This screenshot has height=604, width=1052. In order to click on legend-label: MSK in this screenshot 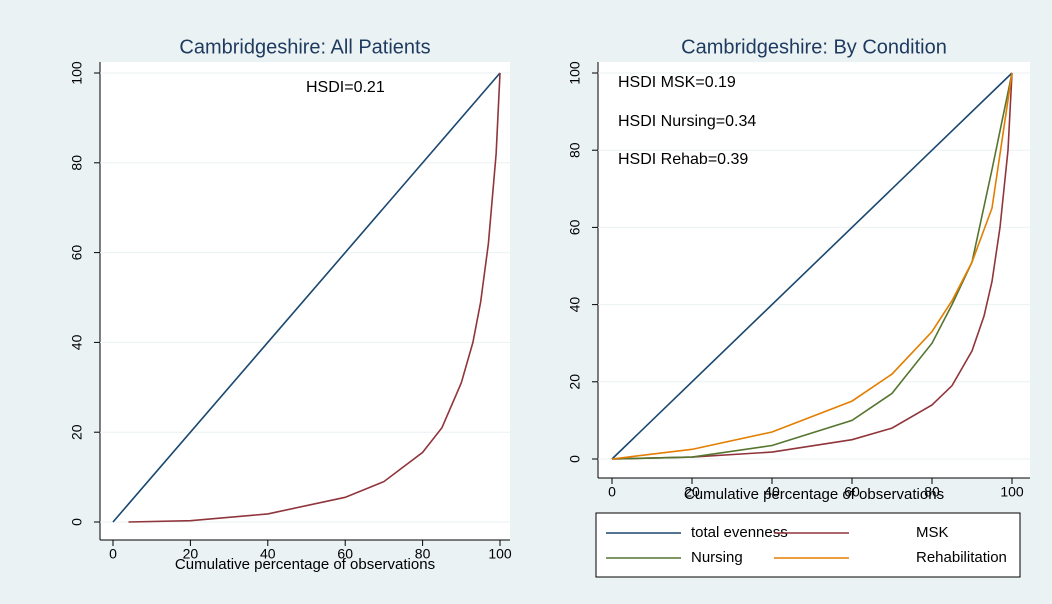, I will do `click(932, 532)`.